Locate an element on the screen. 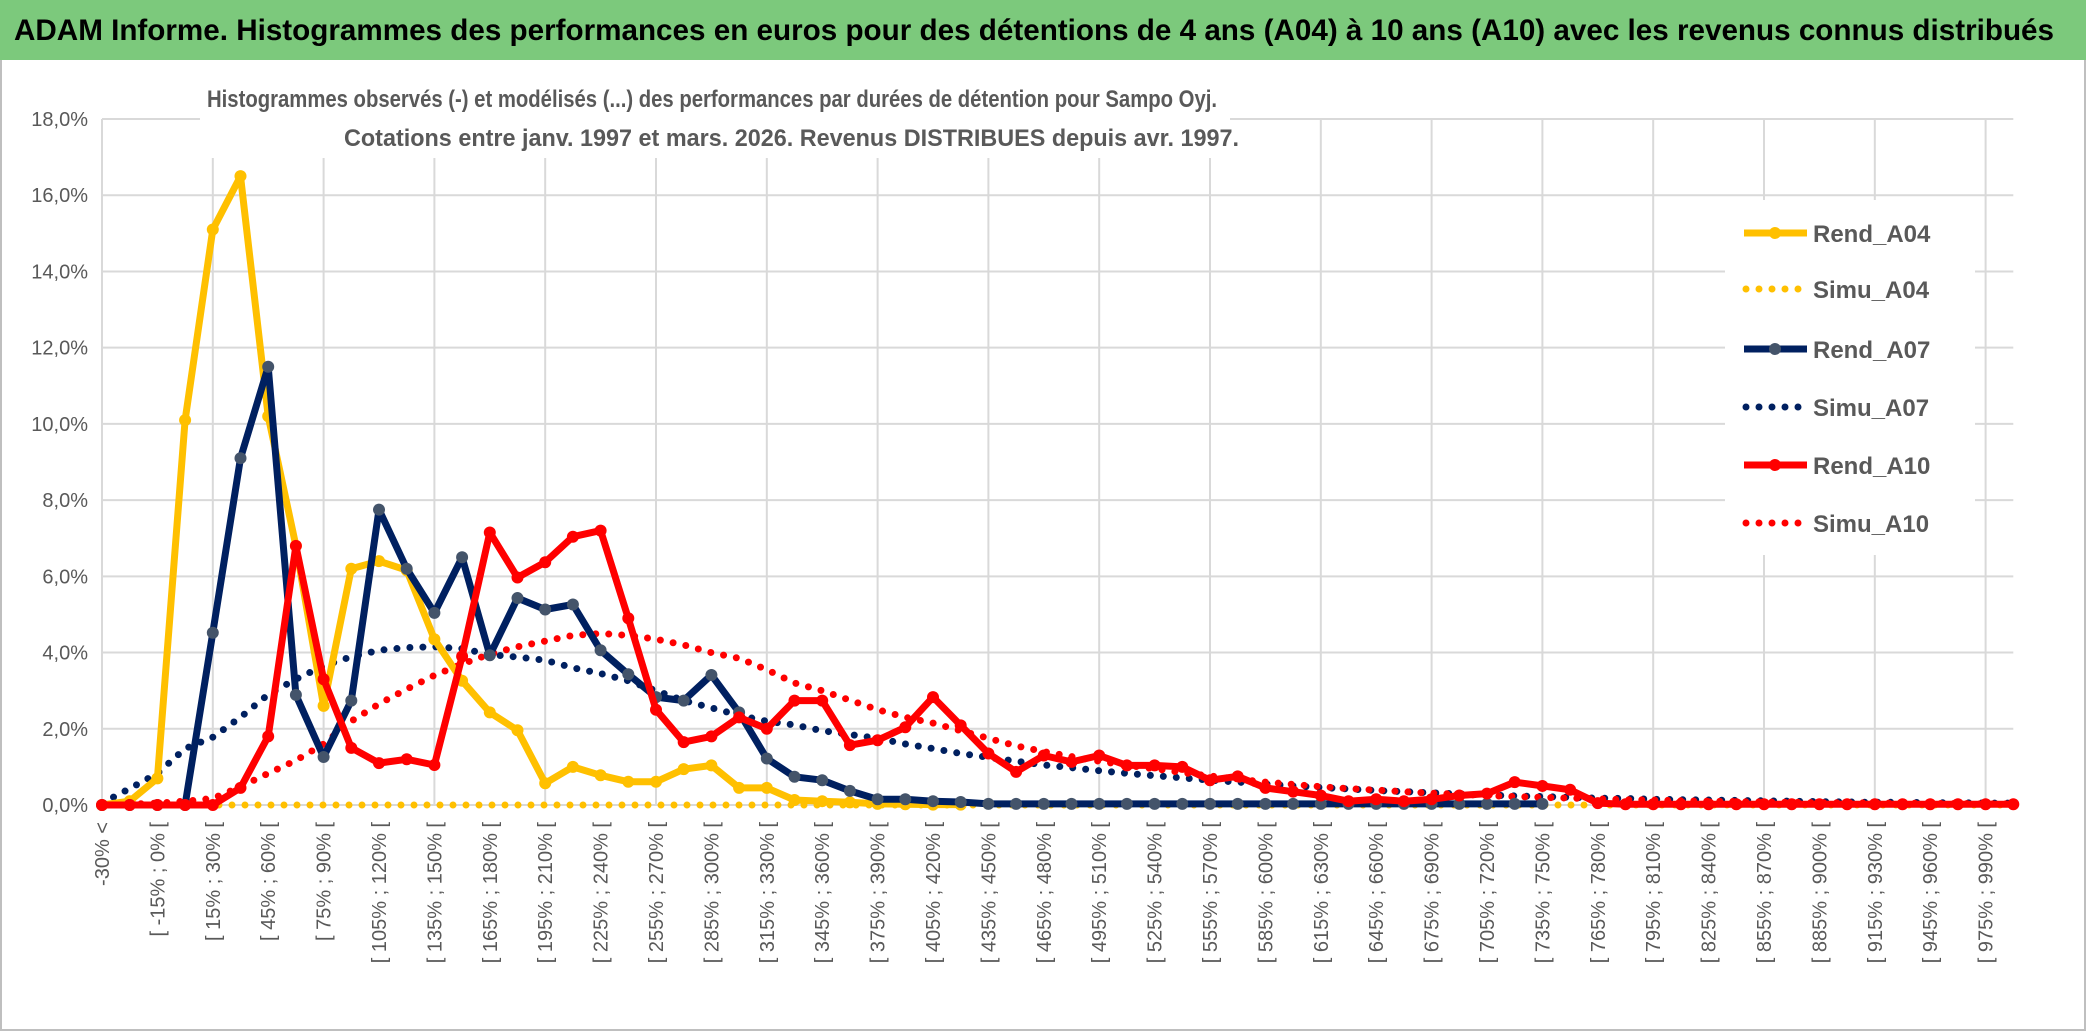 This screenshot has height=1031, width=2086. x-tick-label: [ 15% ; 30% [ is located at coordinates (214, 881).